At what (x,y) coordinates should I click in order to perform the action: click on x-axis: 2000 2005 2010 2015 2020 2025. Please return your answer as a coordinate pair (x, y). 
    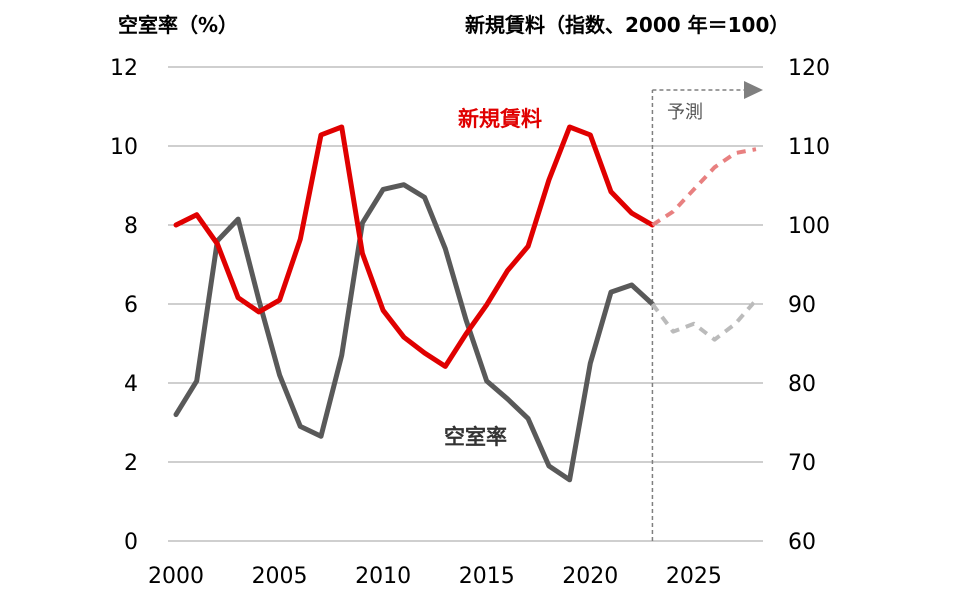
    Looking at the image, I should click on (435, 576).